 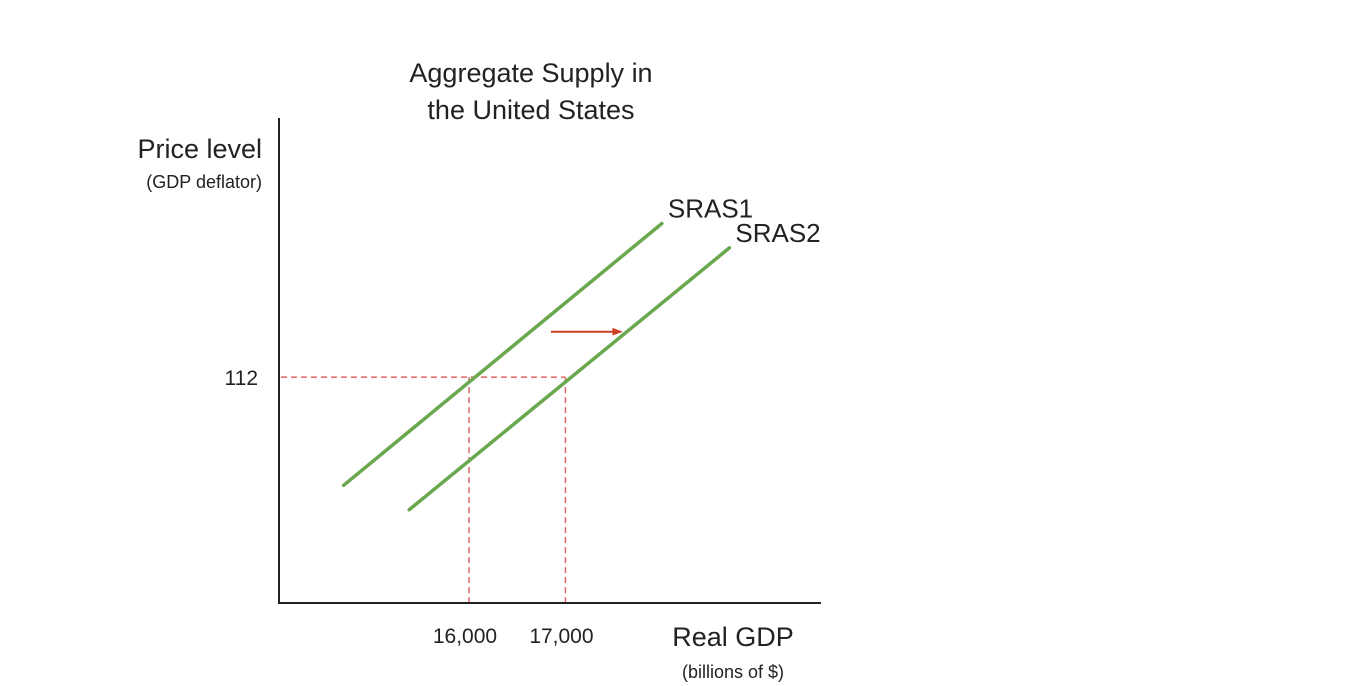 I want to click on tick-labels: 16,000 17,000 112, so click(x=409, y=507).